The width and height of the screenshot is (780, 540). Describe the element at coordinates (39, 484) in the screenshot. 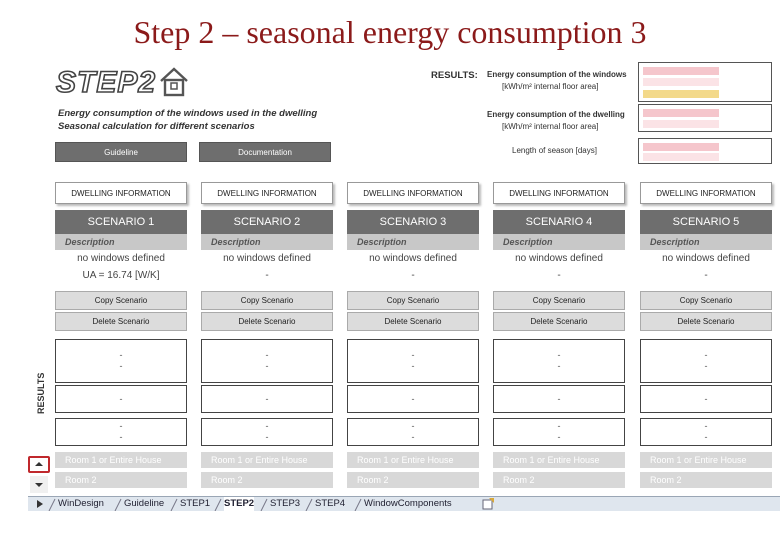

I see `scroll-down-button` at that location.